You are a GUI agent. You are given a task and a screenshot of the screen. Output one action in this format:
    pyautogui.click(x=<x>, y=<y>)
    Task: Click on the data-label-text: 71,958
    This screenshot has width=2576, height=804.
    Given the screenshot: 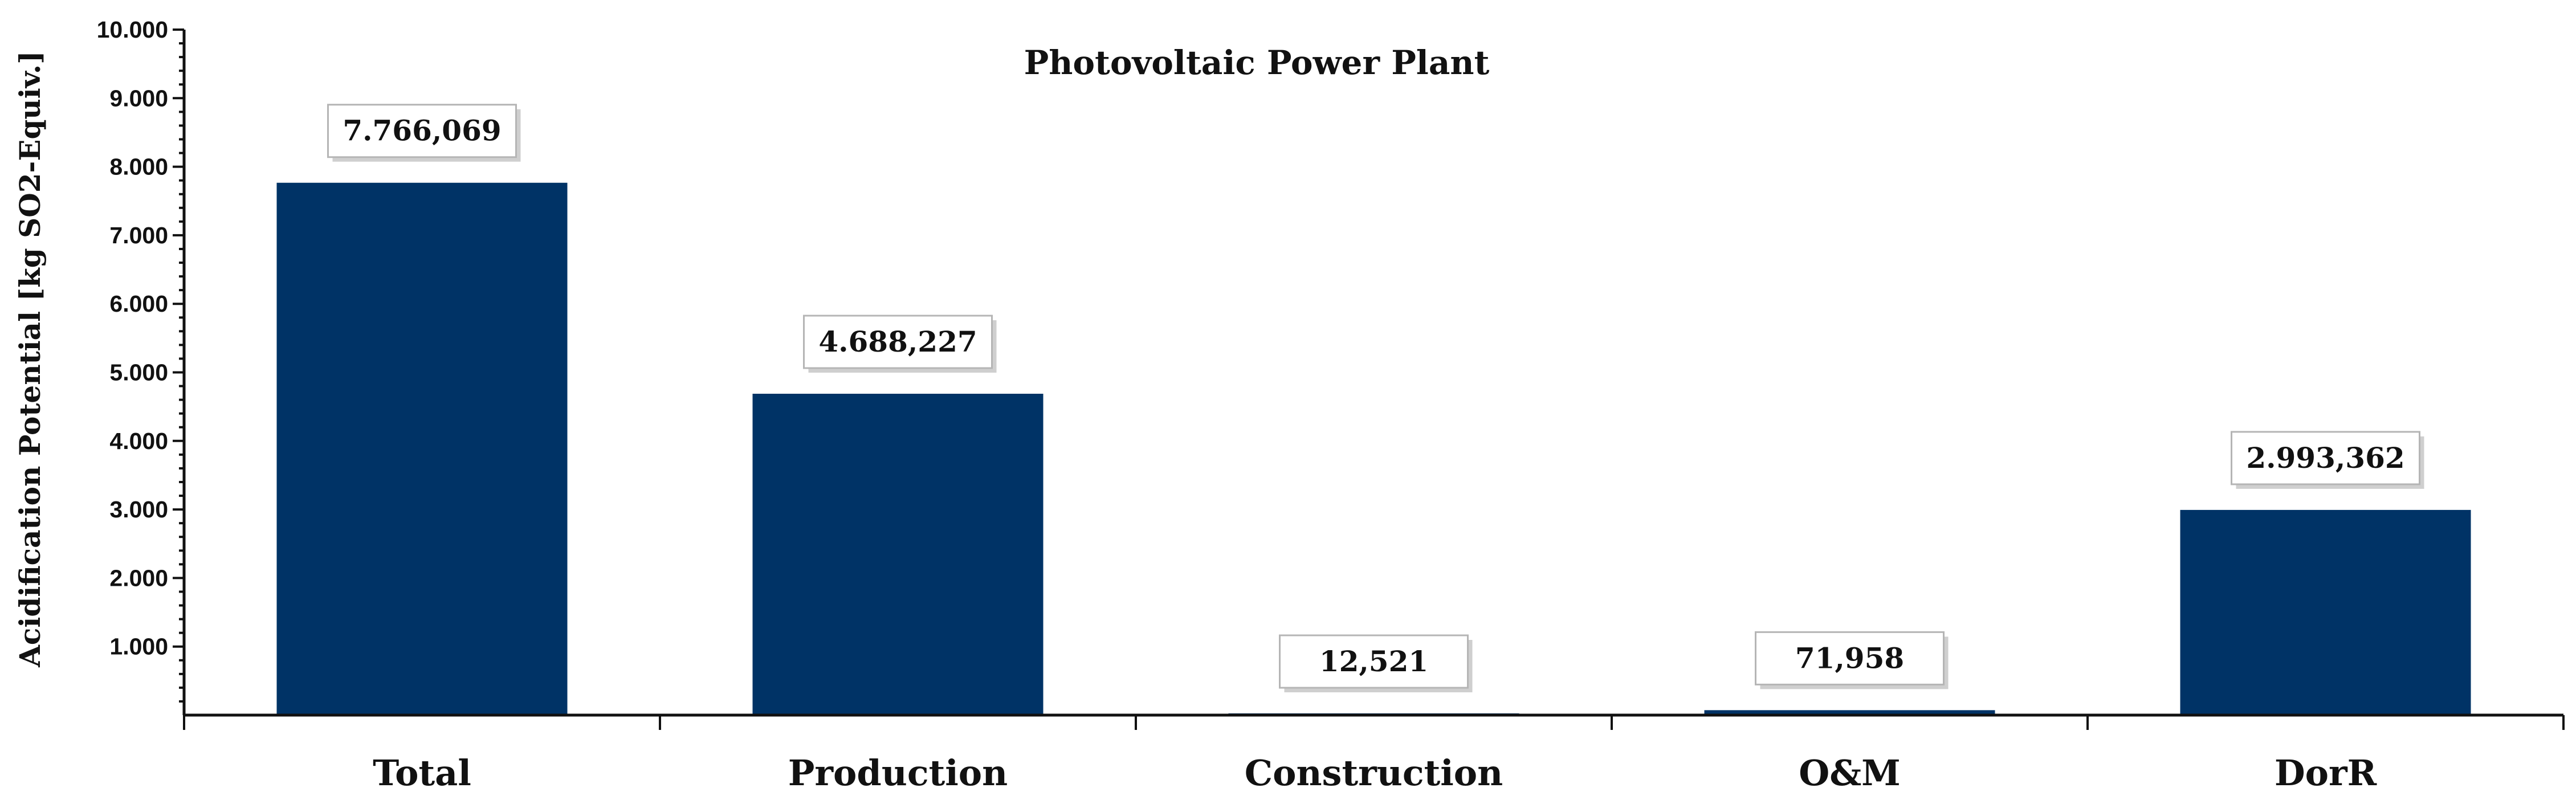 What is the action you would take?
    pyautogui.click(x=1849, y=658)
    